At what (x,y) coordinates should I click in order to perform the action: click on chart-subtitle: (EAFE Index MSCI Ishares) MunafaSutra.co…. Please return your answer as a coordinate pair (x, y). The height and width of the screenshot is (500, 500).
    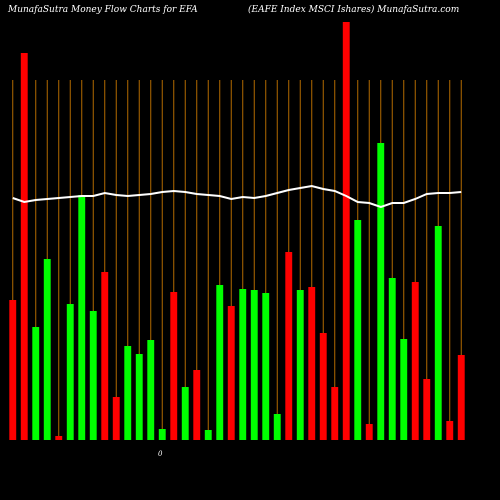
    Looking at the image, I should click on (353, 9).